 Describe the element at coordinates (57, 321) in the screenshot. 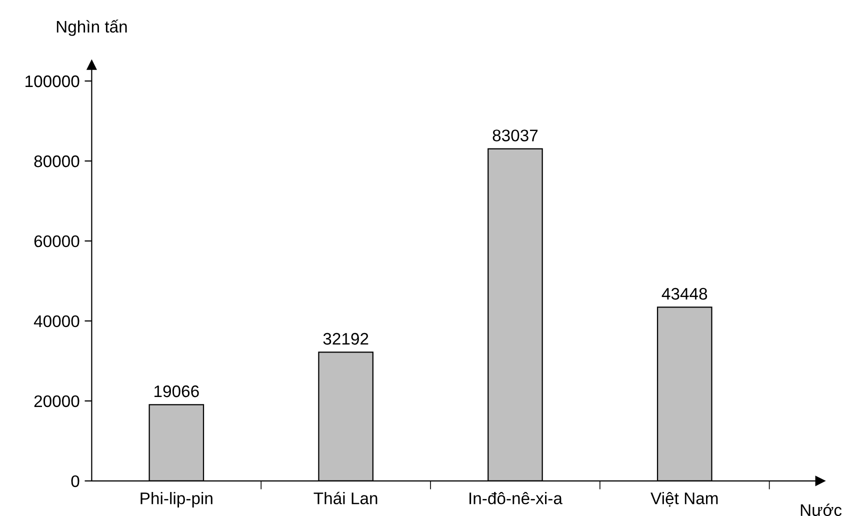

I see `y-tick-label: 40000` at that location.